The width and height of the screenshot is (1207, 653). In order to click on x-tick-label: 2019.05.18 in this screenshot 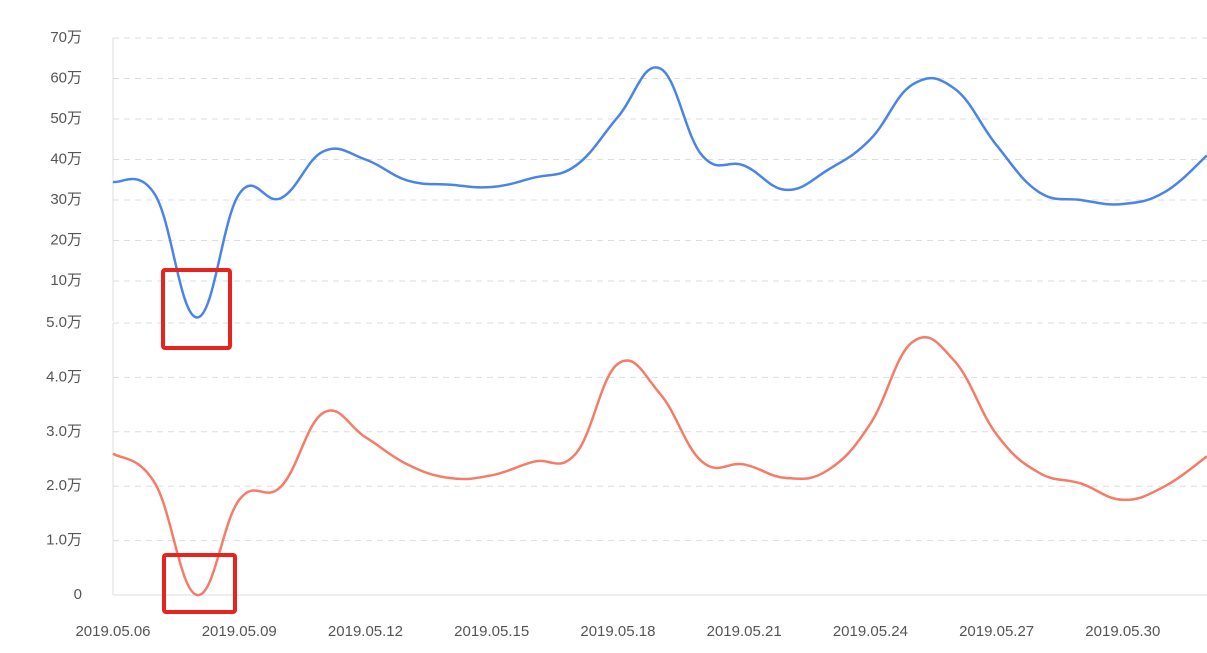, I will do `click(617, 631)`.